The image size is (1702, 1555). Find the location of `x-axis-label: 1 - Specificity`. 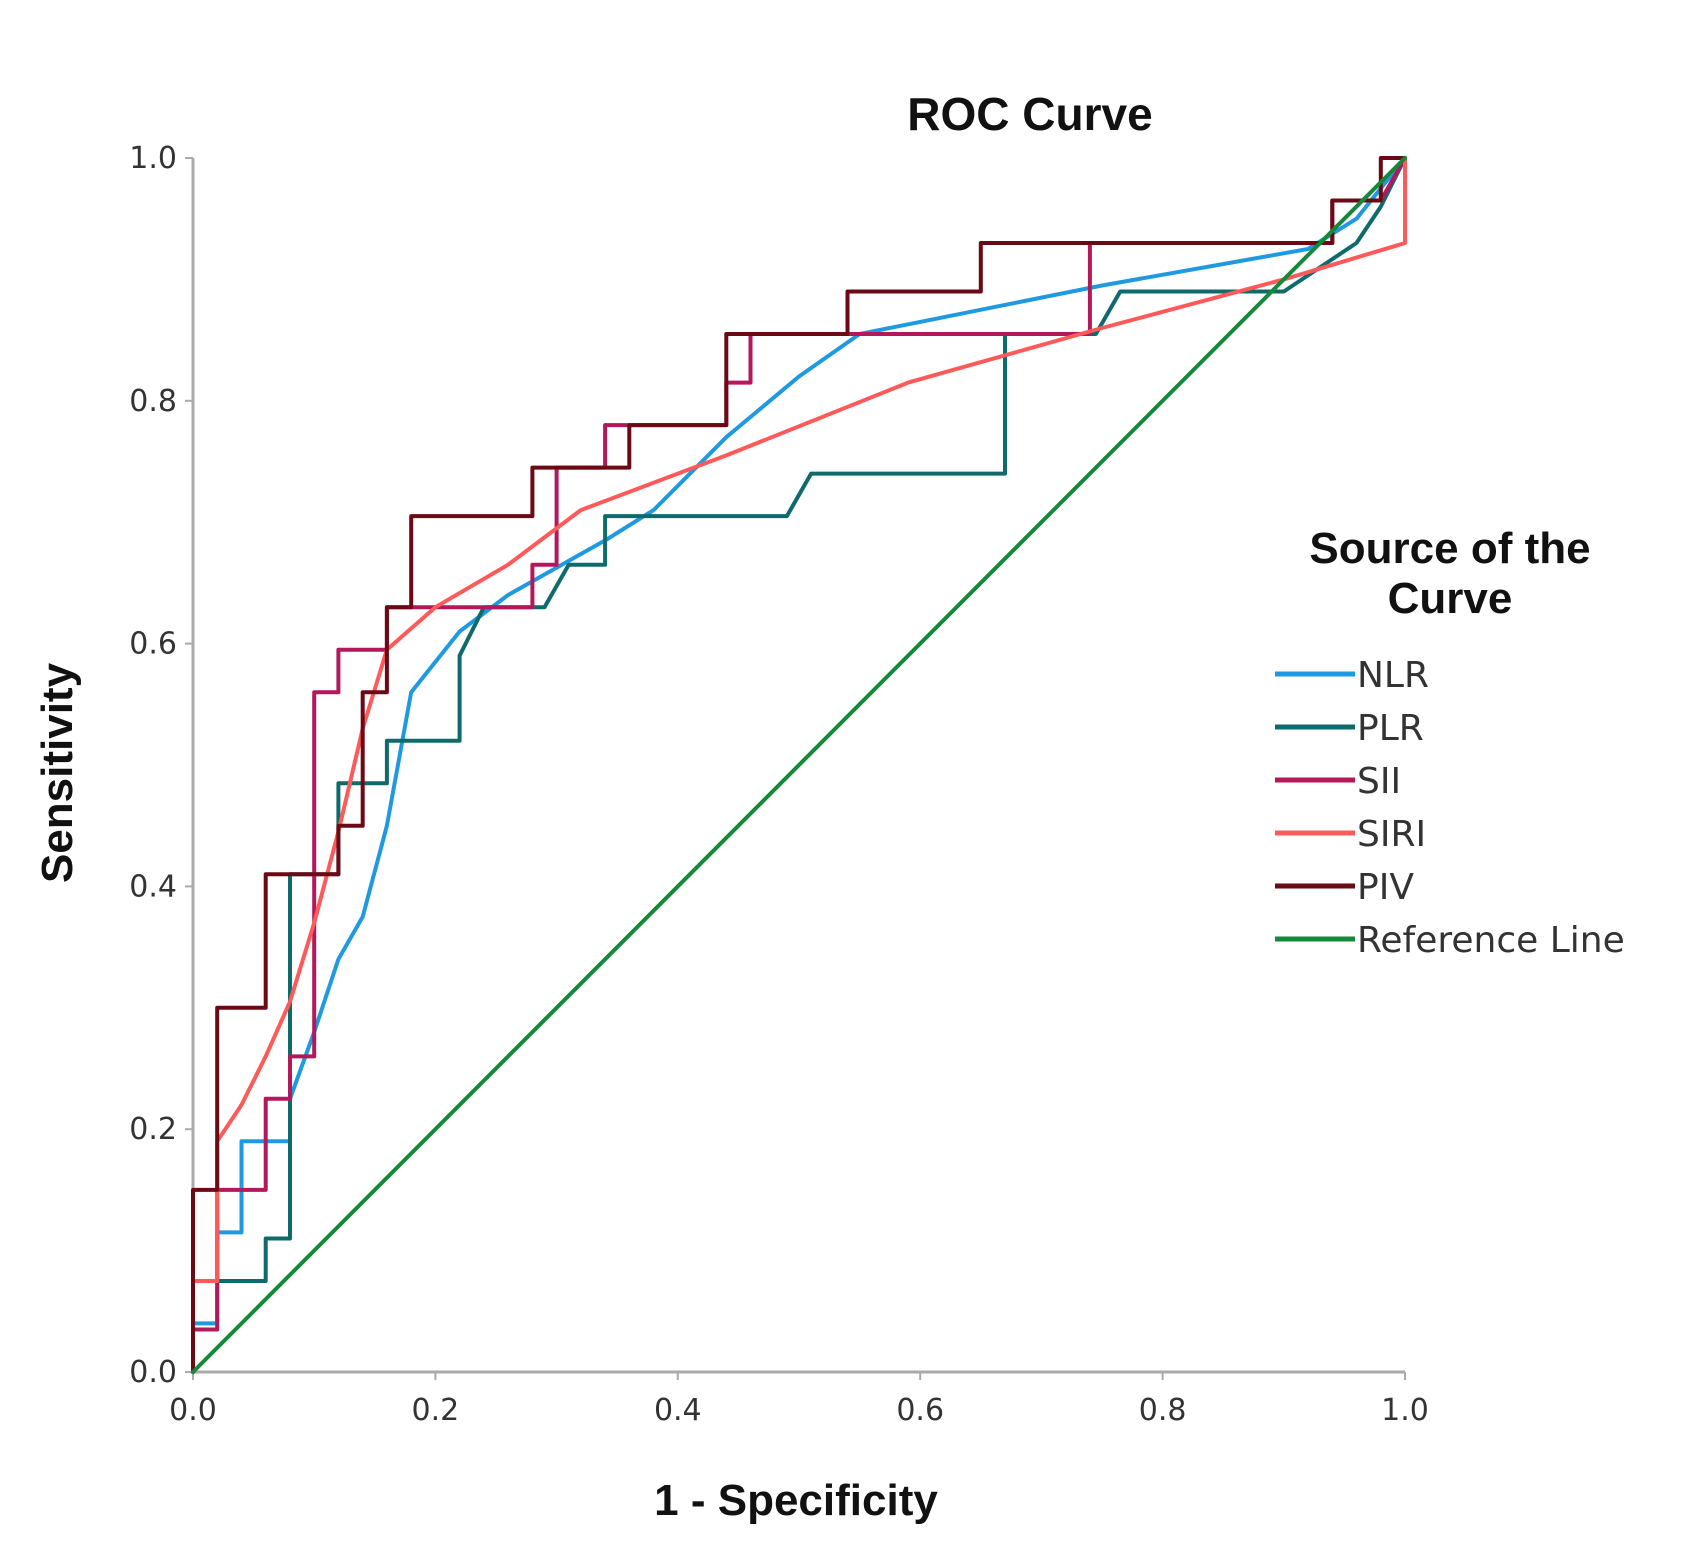

x-axis-label: 1 - Specificity is located at coordinates (796, 1500).